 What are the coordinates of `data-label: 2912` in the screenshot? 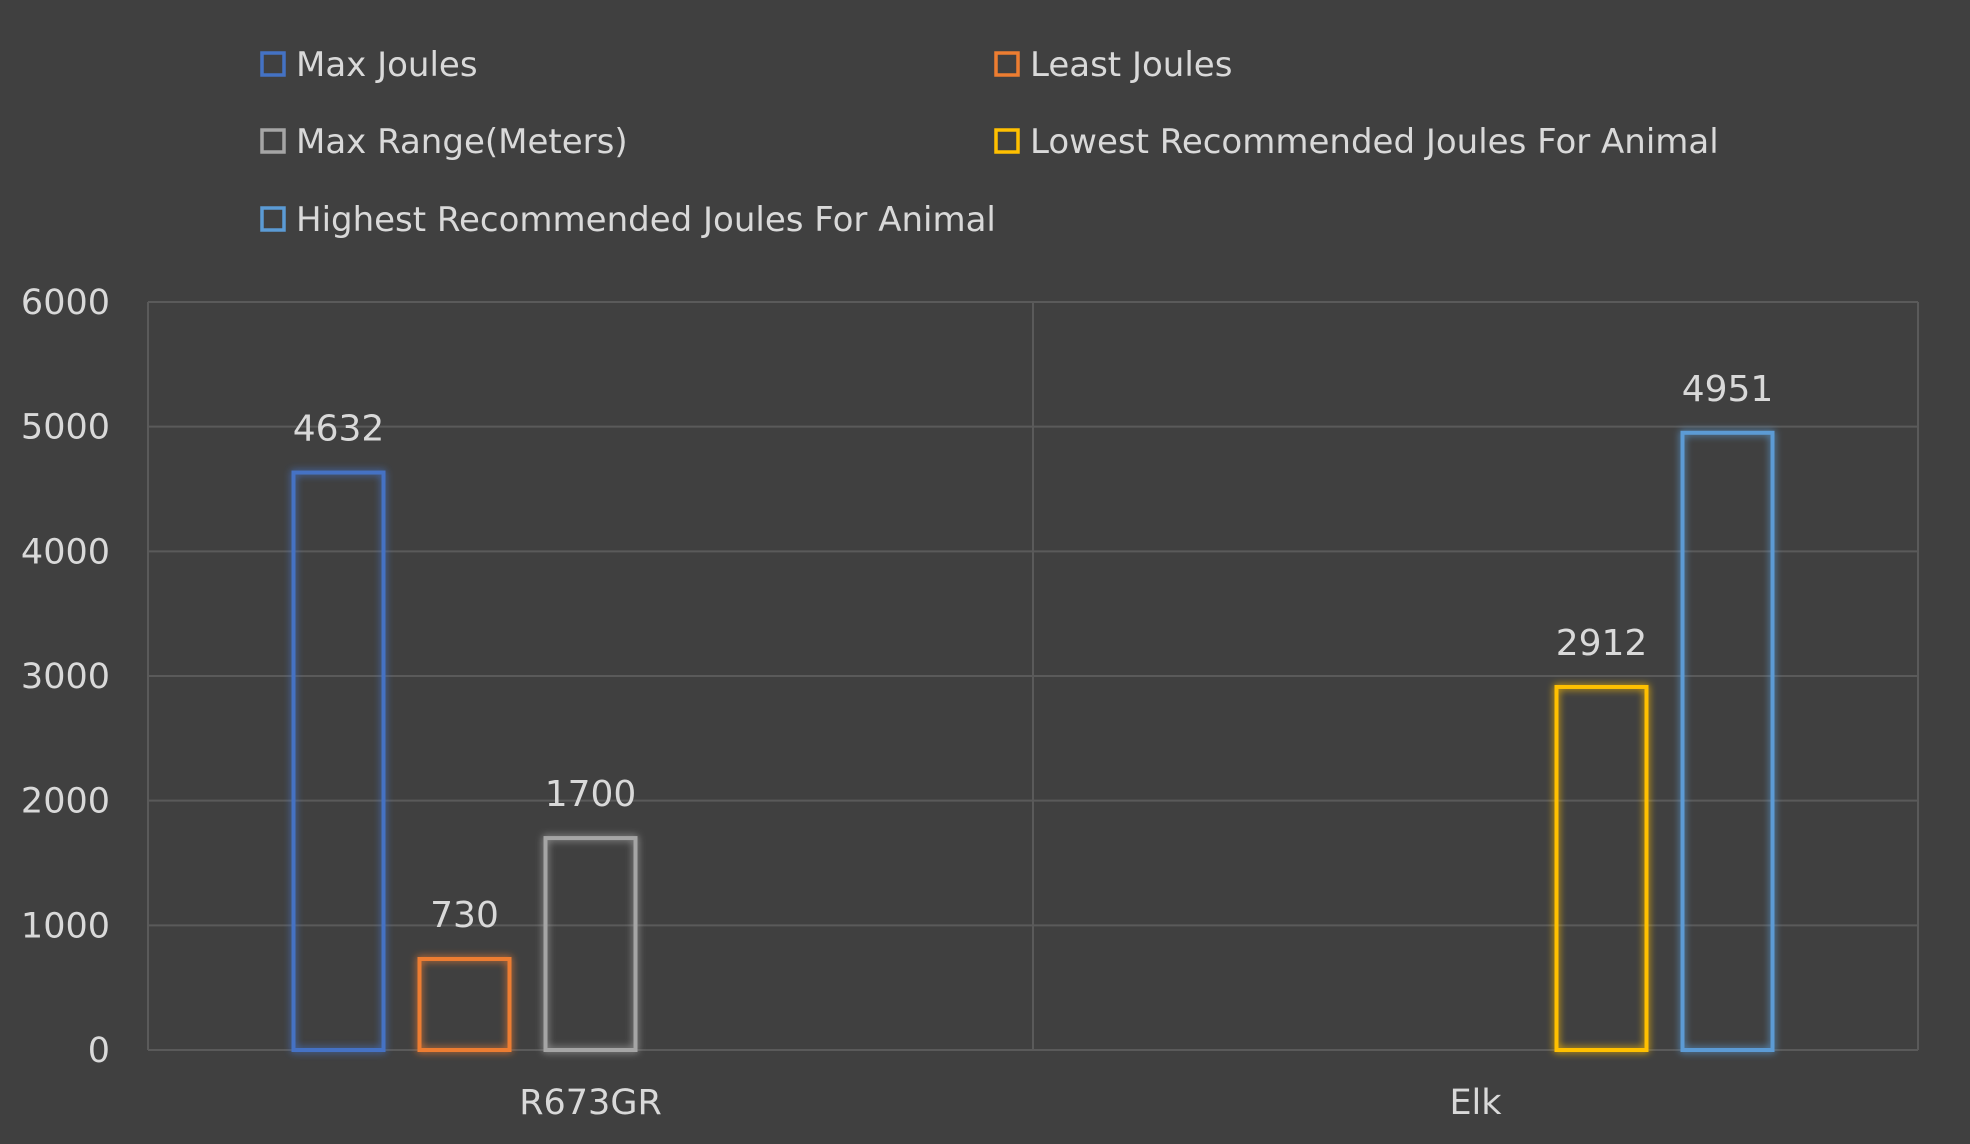 It's located at (1602, 643).